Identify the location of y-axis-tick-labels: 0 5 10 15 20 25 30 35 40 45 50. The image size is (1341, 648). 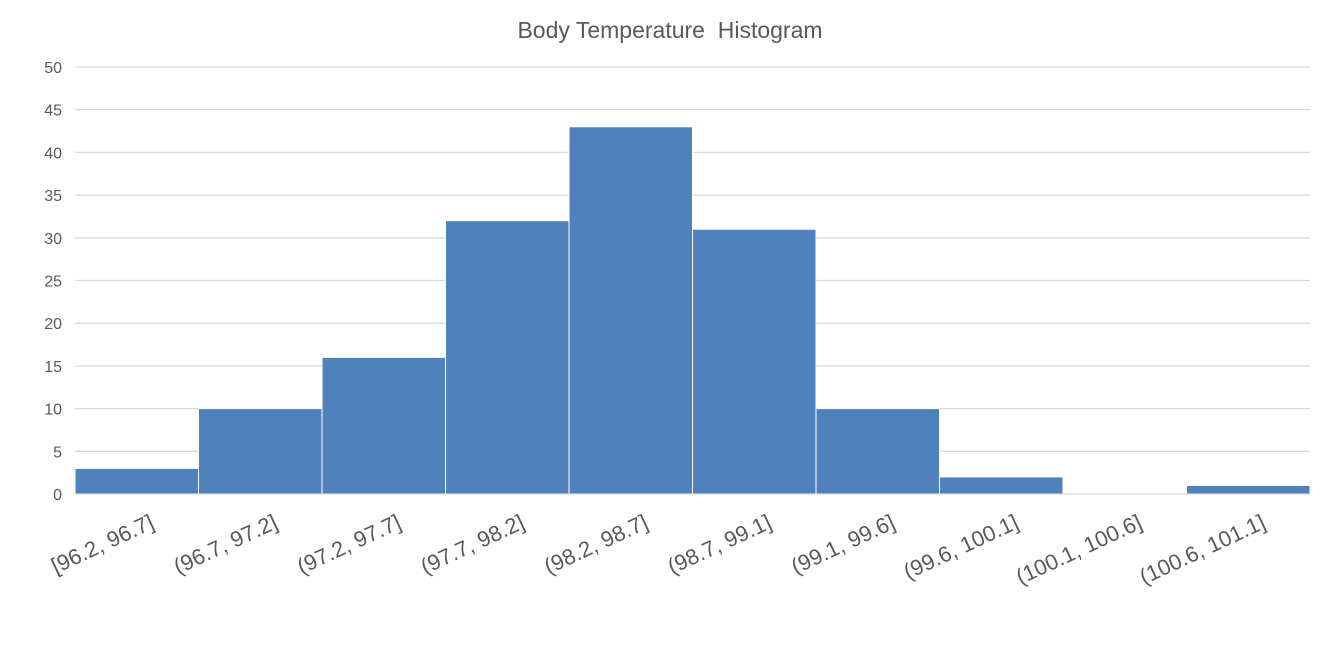
(53, 282).